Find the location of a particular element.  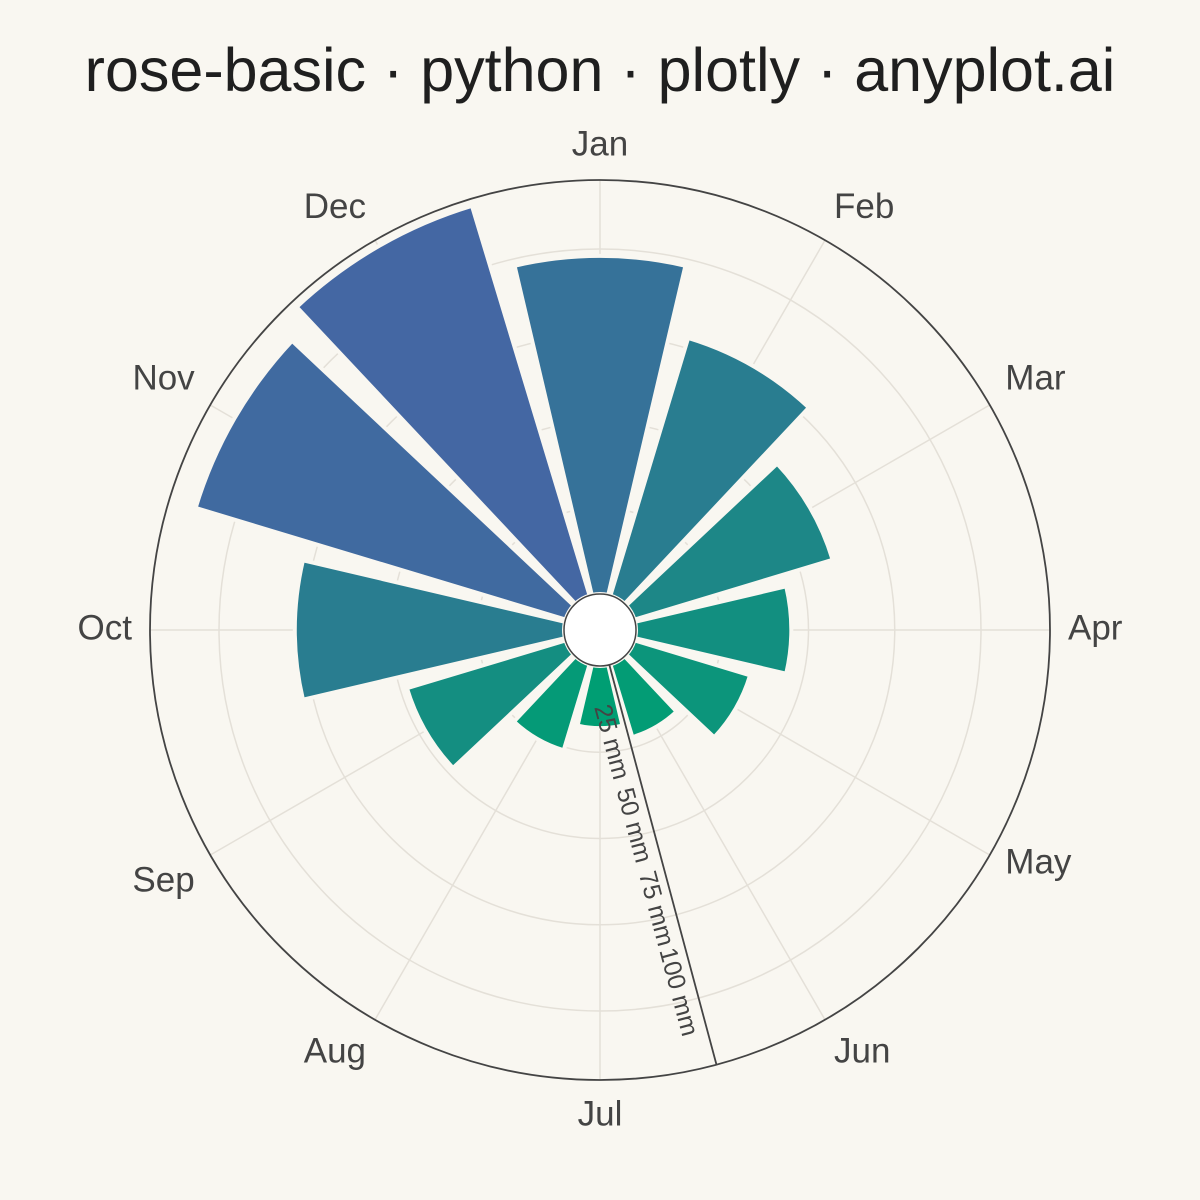

month-label-jan: Jan is located at coordinates (600, 143).